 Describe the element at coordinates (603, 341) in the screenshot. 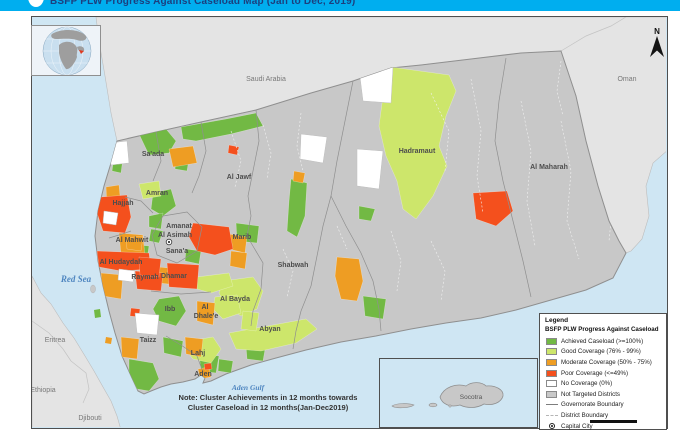

I see `legend-item-achieved: Achieved Caseload (>=100%)` at that location.